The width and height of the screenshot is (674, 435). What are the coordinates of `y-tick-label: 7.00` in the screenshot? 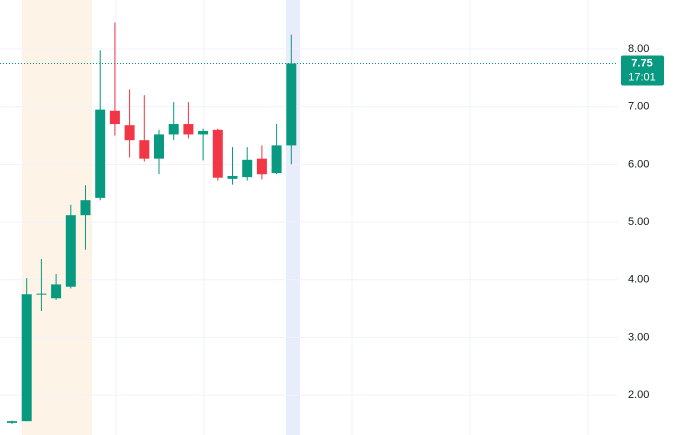 It's located at (638, 107).